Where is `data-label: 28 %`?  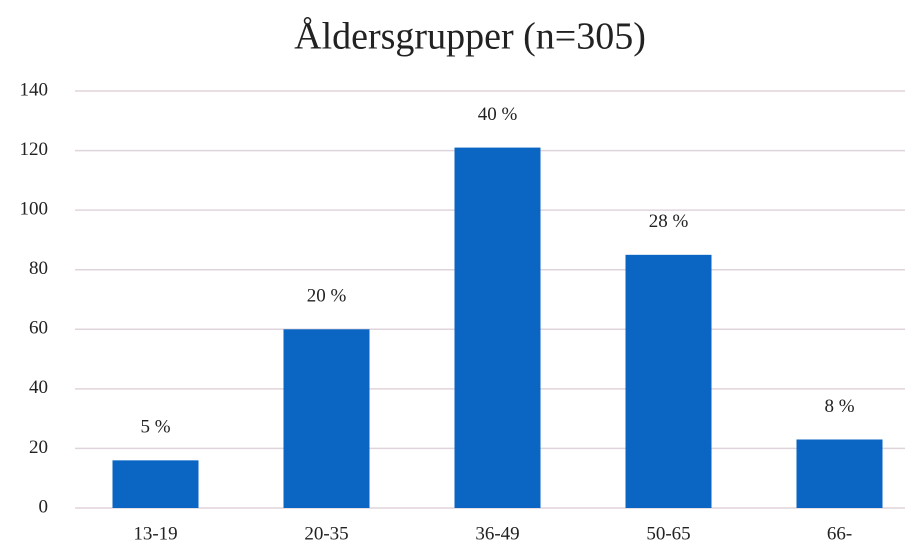 data-label: 28 % is located at coordinates (669, 221).